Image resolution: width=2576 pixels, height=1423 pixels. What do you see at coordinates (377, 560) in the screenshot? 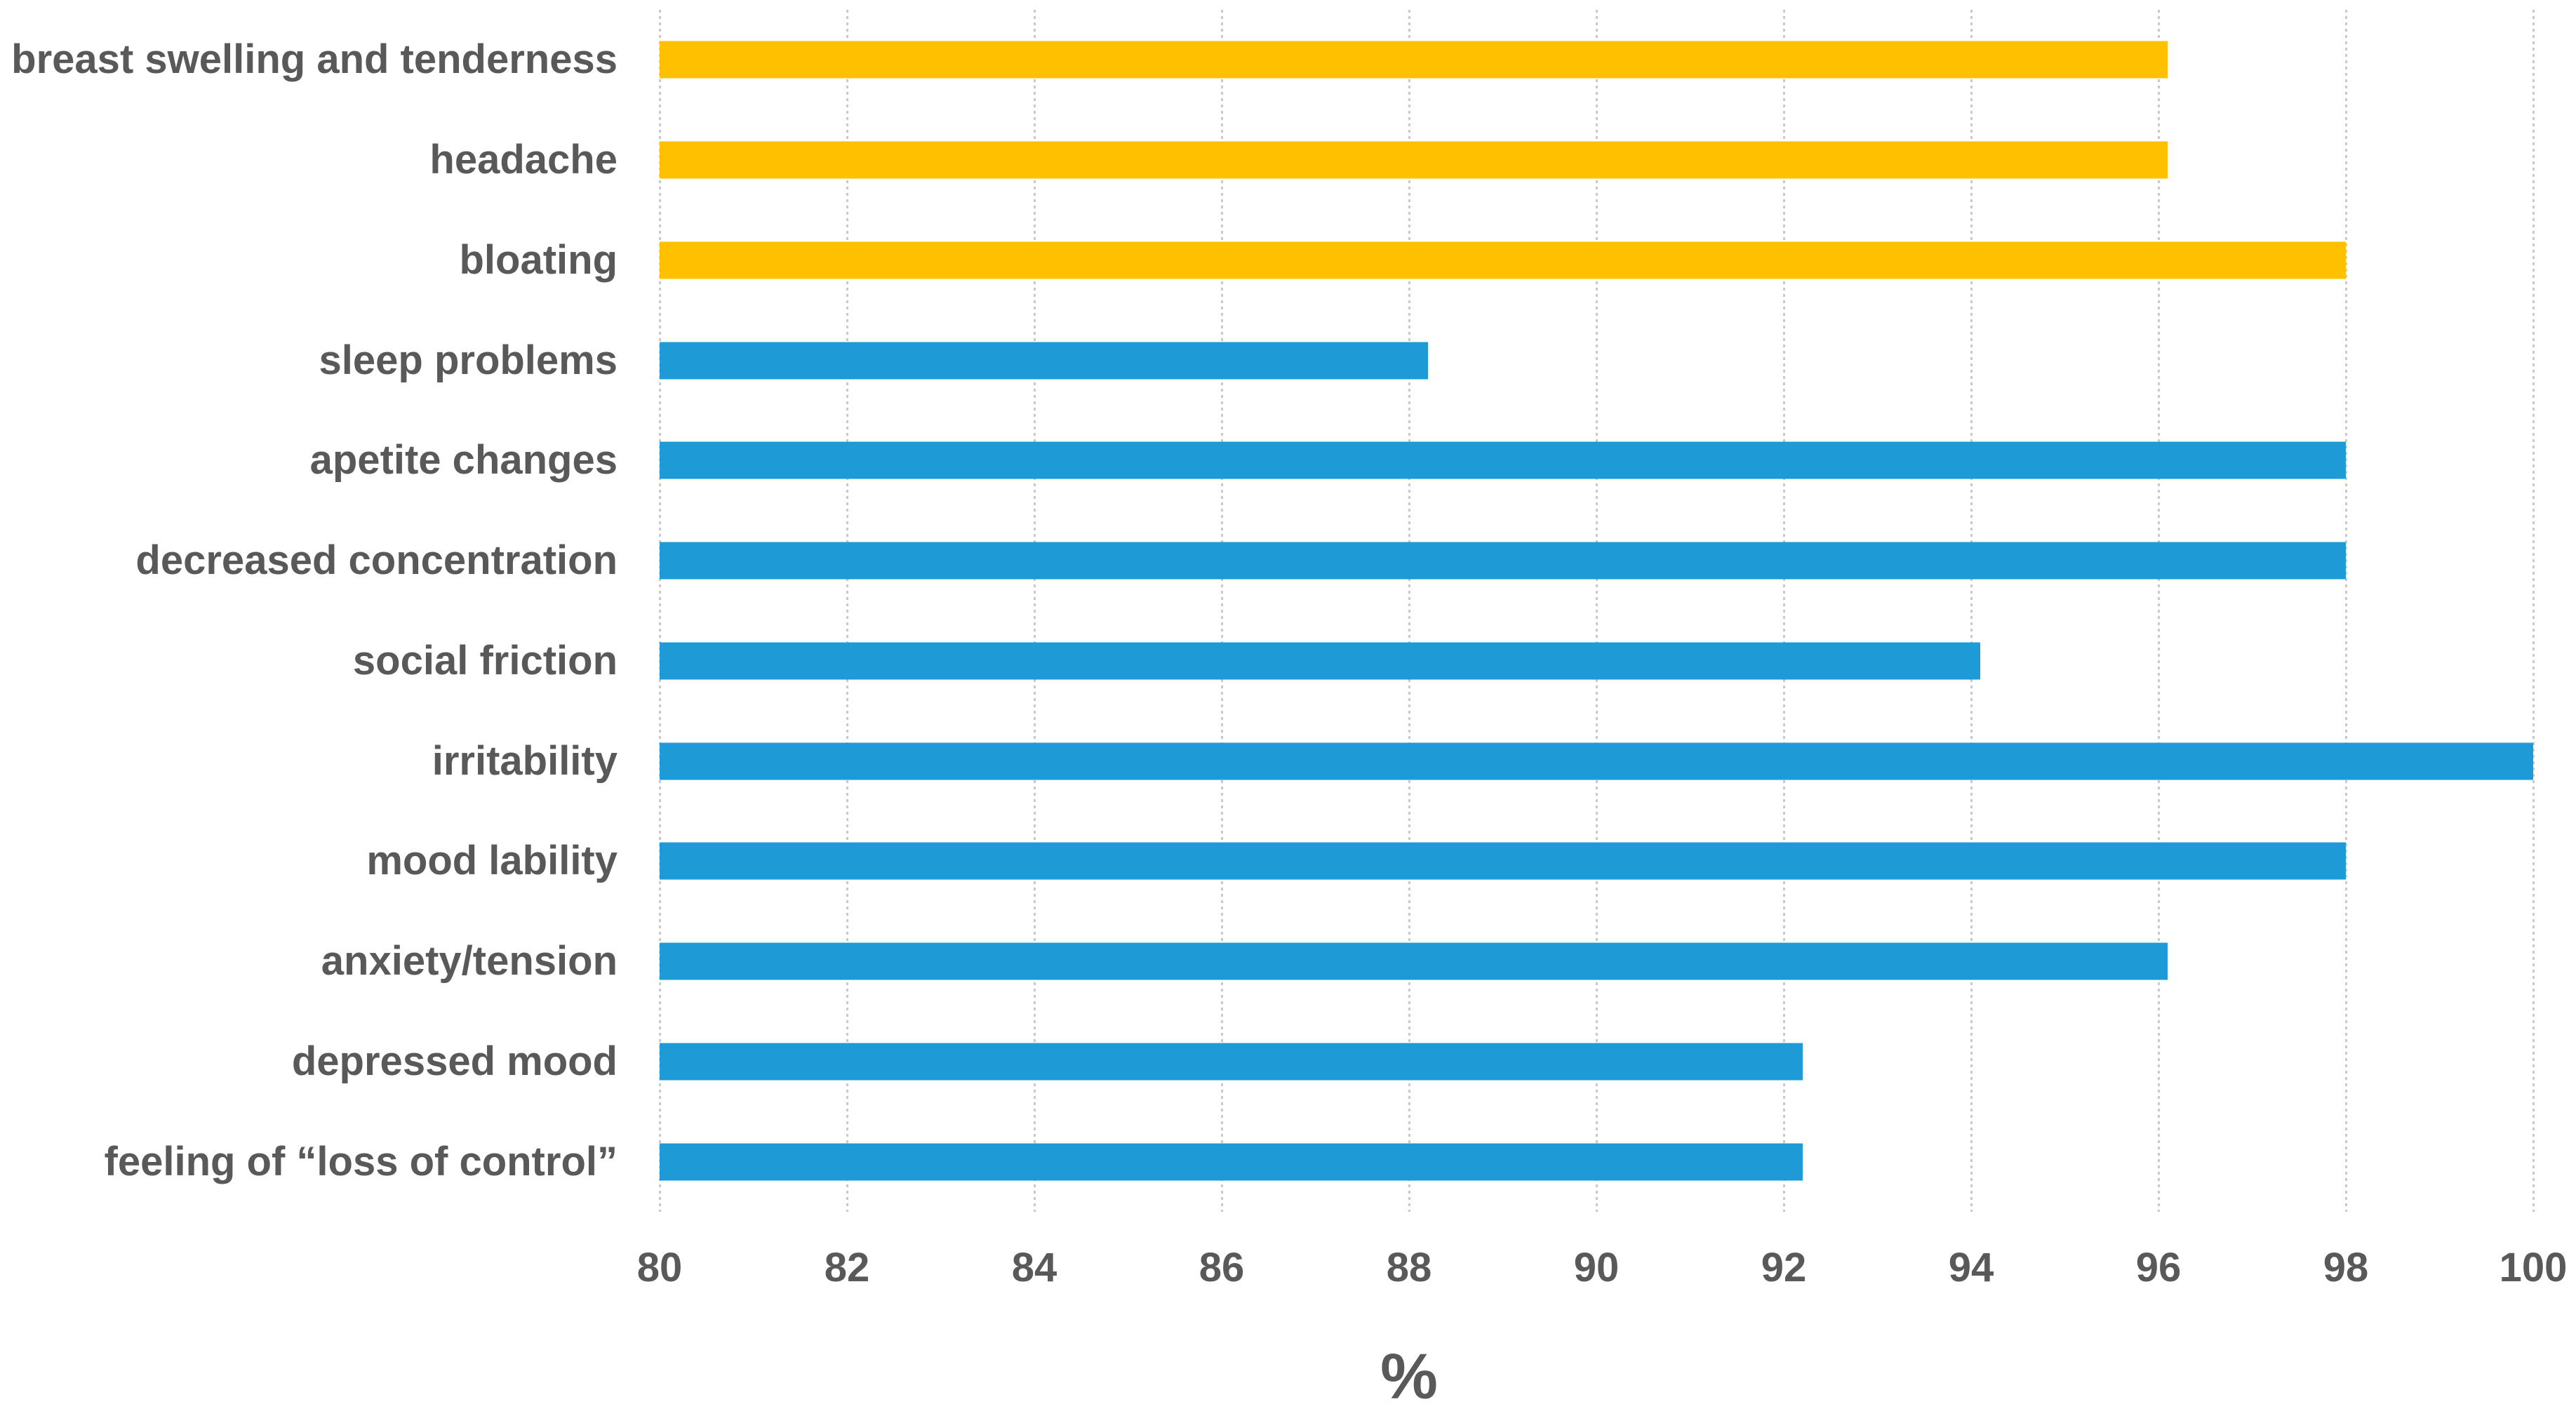
I see `category-label: decreased concentration` at bounding box center [377, 560].